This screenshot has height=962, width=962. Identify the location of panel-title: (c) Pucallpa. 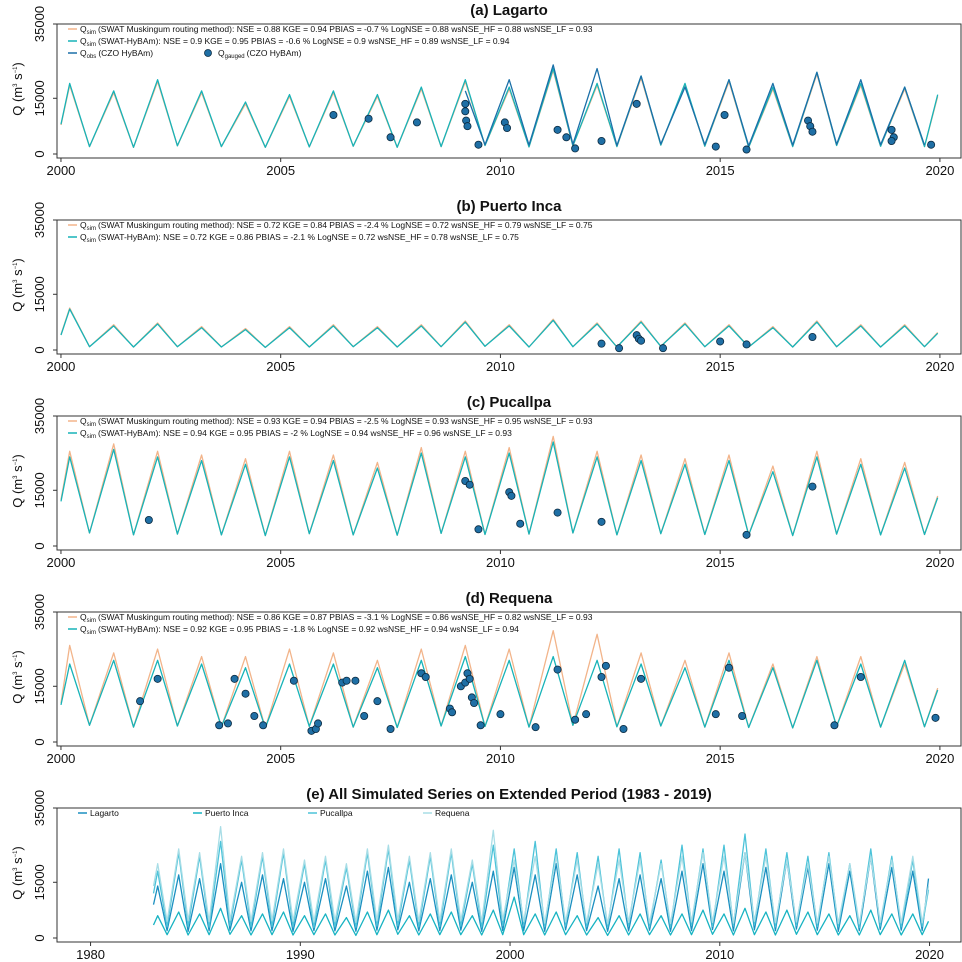
(509, 402).